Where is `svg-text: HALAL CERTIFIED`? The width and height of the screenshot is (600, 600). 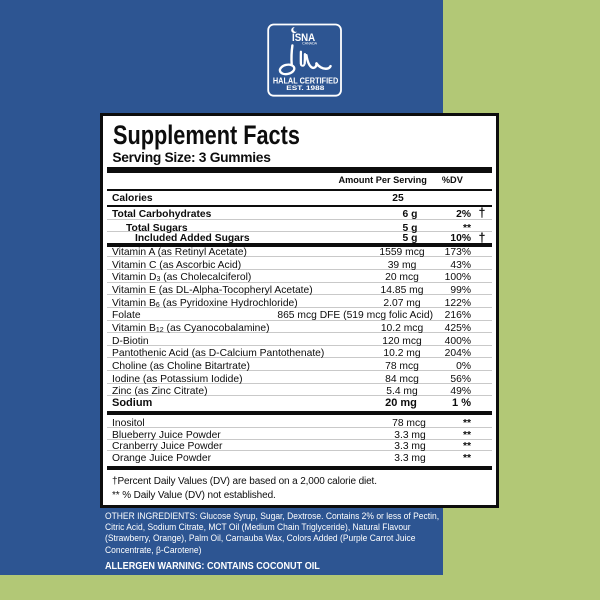
svg-text: HALAL CERTIFIED is located at coordinates (306, 80).